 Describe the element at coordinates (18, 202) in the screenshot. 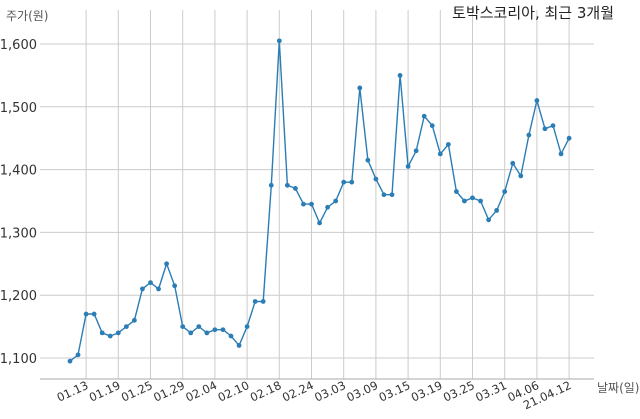

I see `y-tick-labels: 1,100 1,200 1,300 1,400 1,500 1,600` at that location.